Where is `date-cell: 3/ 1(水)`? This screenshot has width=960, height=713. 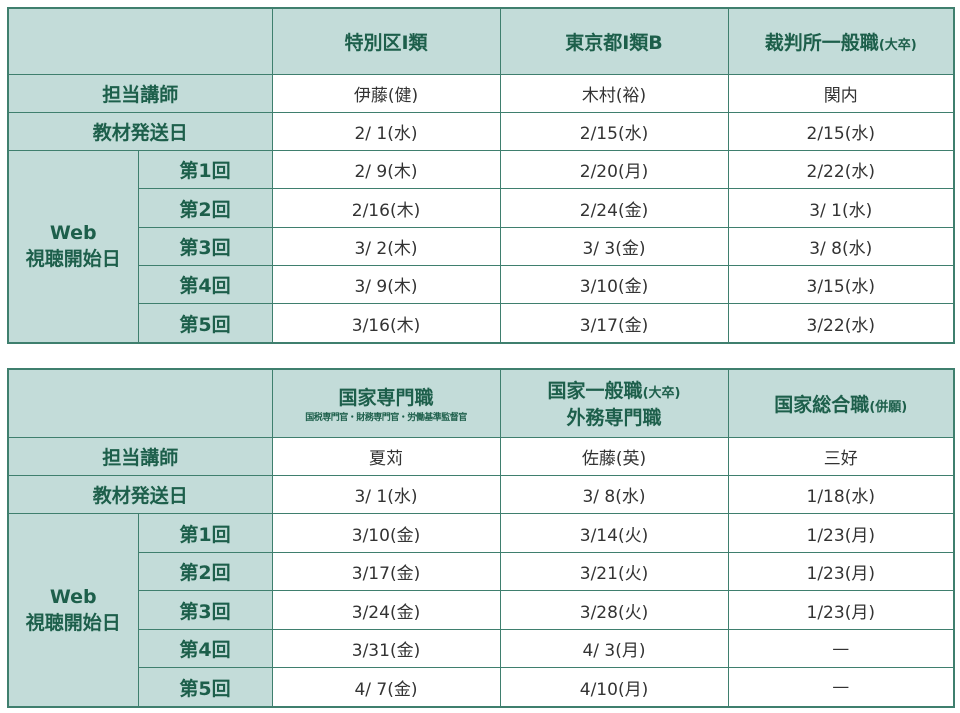 date-cell: 3/ 1(水) is located at coordinates (841, 208).